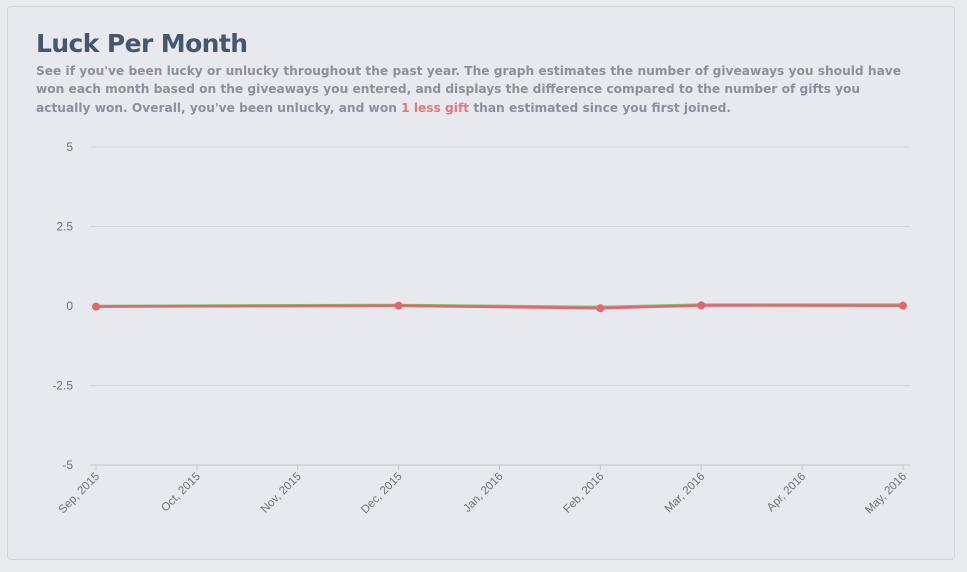 The width and height of the screenshot is (967, 572). Describe the element at coordinates (786, 492) in the screenshot. I see `x-tick-label: Apr, 2016` at that location.